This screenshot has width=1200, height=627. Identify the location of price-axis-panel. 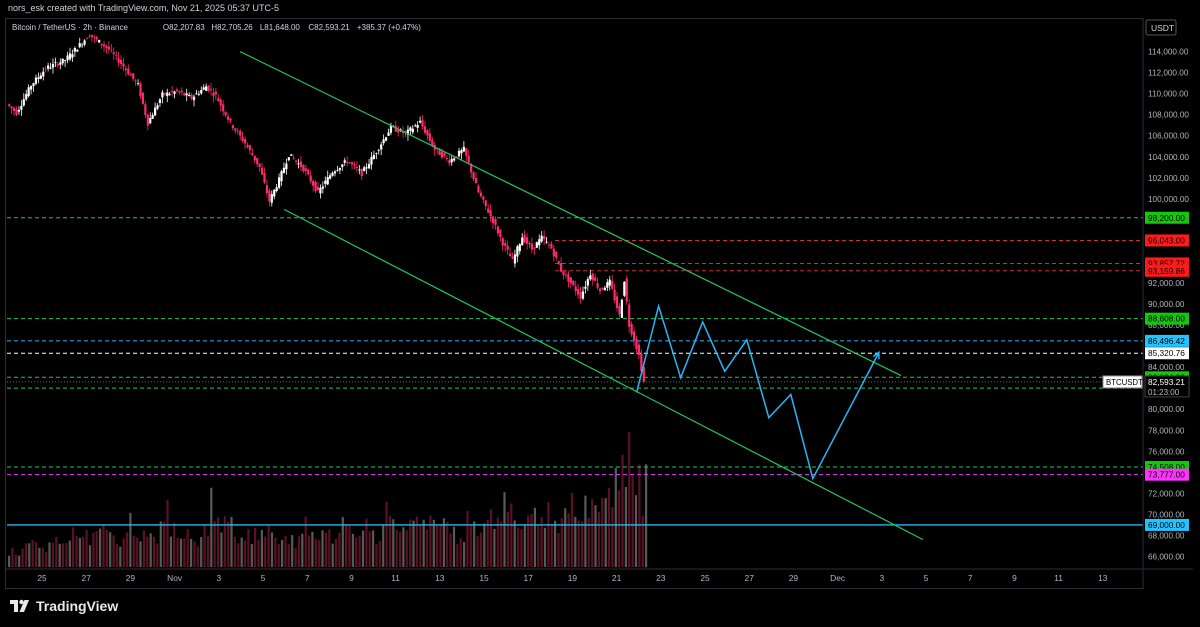
(1168, 303).